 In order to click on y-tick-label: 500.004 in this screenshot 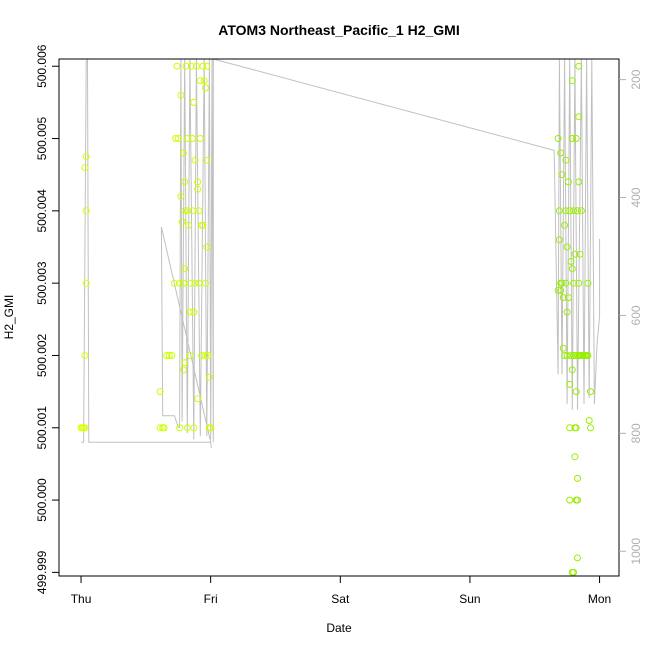, I will do `click(42, 211)`.